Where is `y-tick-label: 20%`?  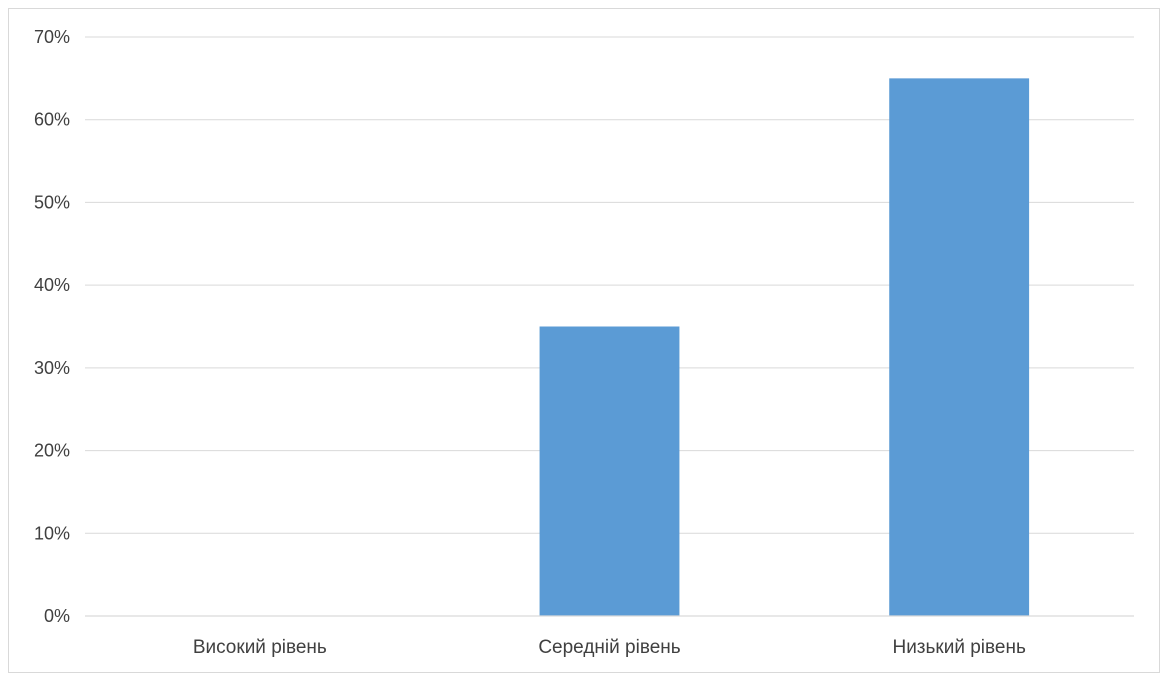 y-tick-label: 20% is located at coordinates (52, 451).